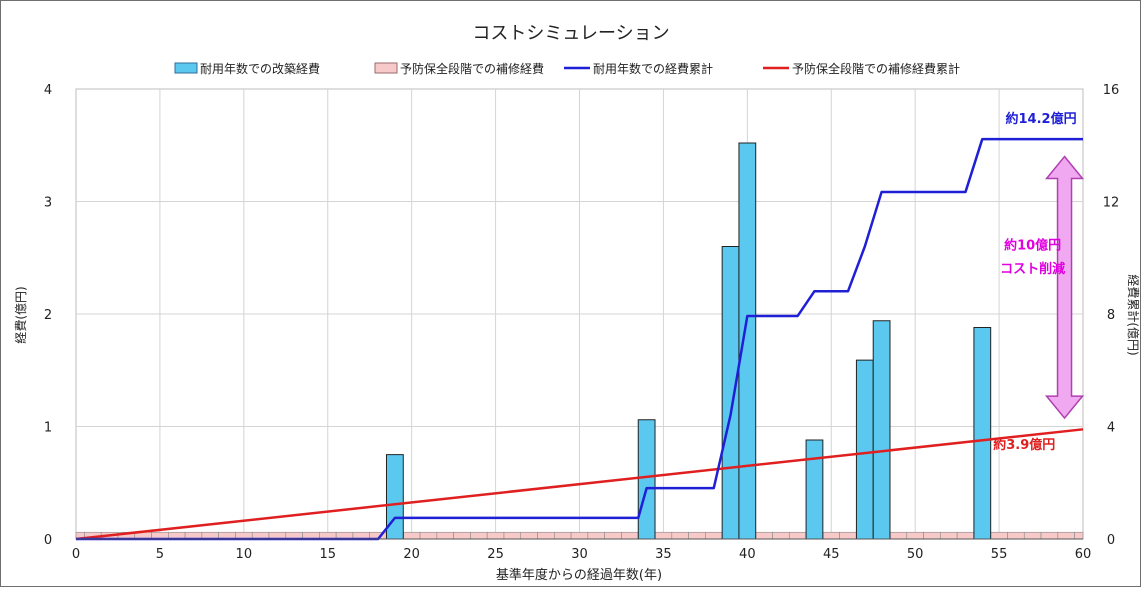 The width and height of the screenshot is (1141, 590). Describe the element at coordinates (1024, 445) in the screenshot. I see `annotation-label: 約3.9億円` at that location.